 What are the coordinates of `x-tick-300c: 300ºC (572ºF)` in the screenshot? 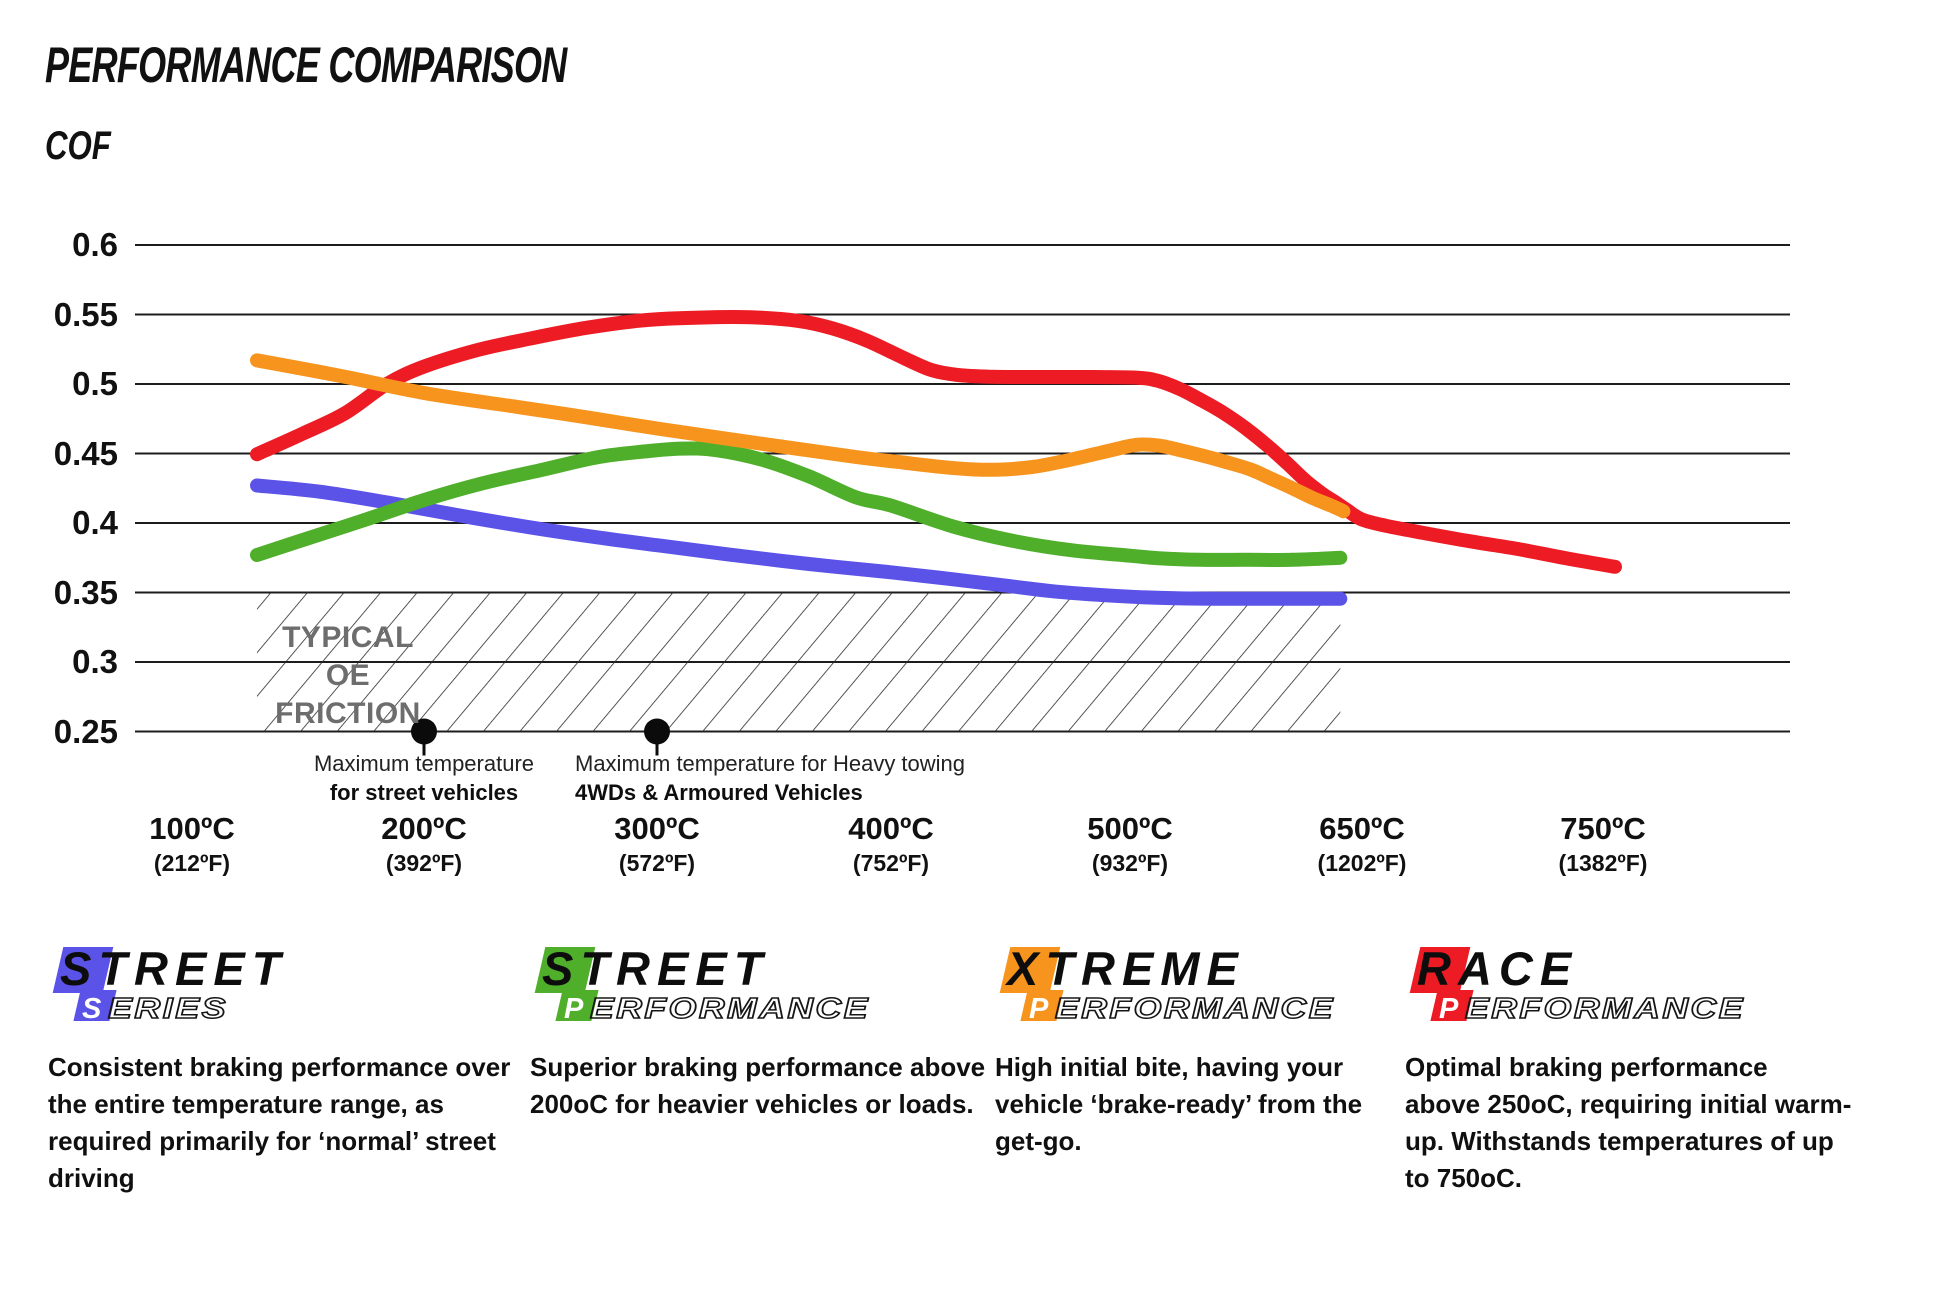 It's located at (657, 844).